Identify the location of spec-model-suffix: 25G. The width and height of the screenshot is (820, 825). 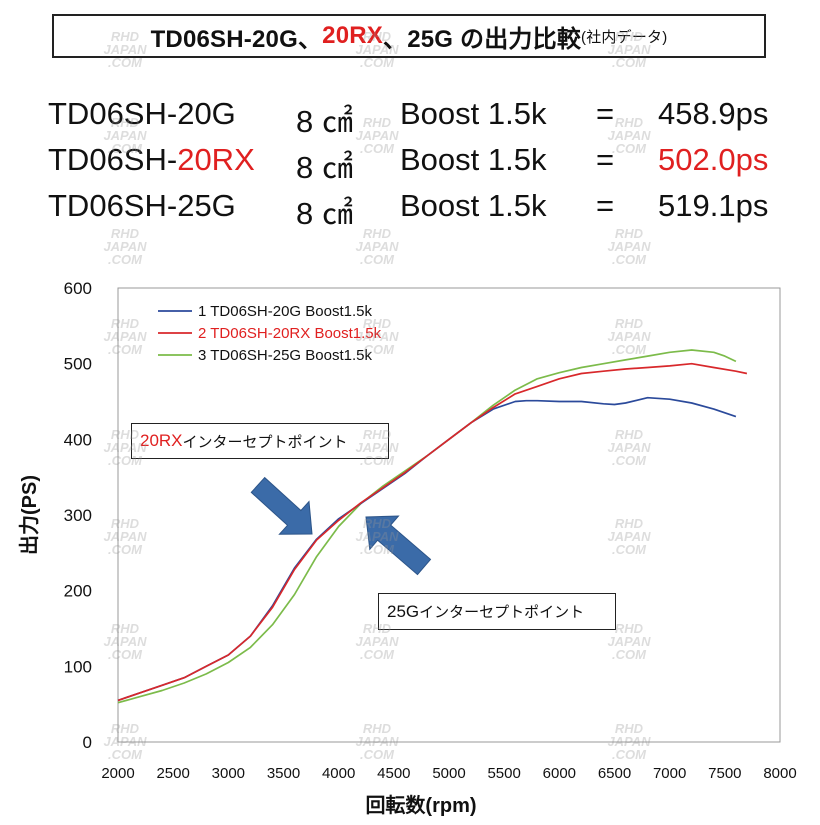
(206, 205).